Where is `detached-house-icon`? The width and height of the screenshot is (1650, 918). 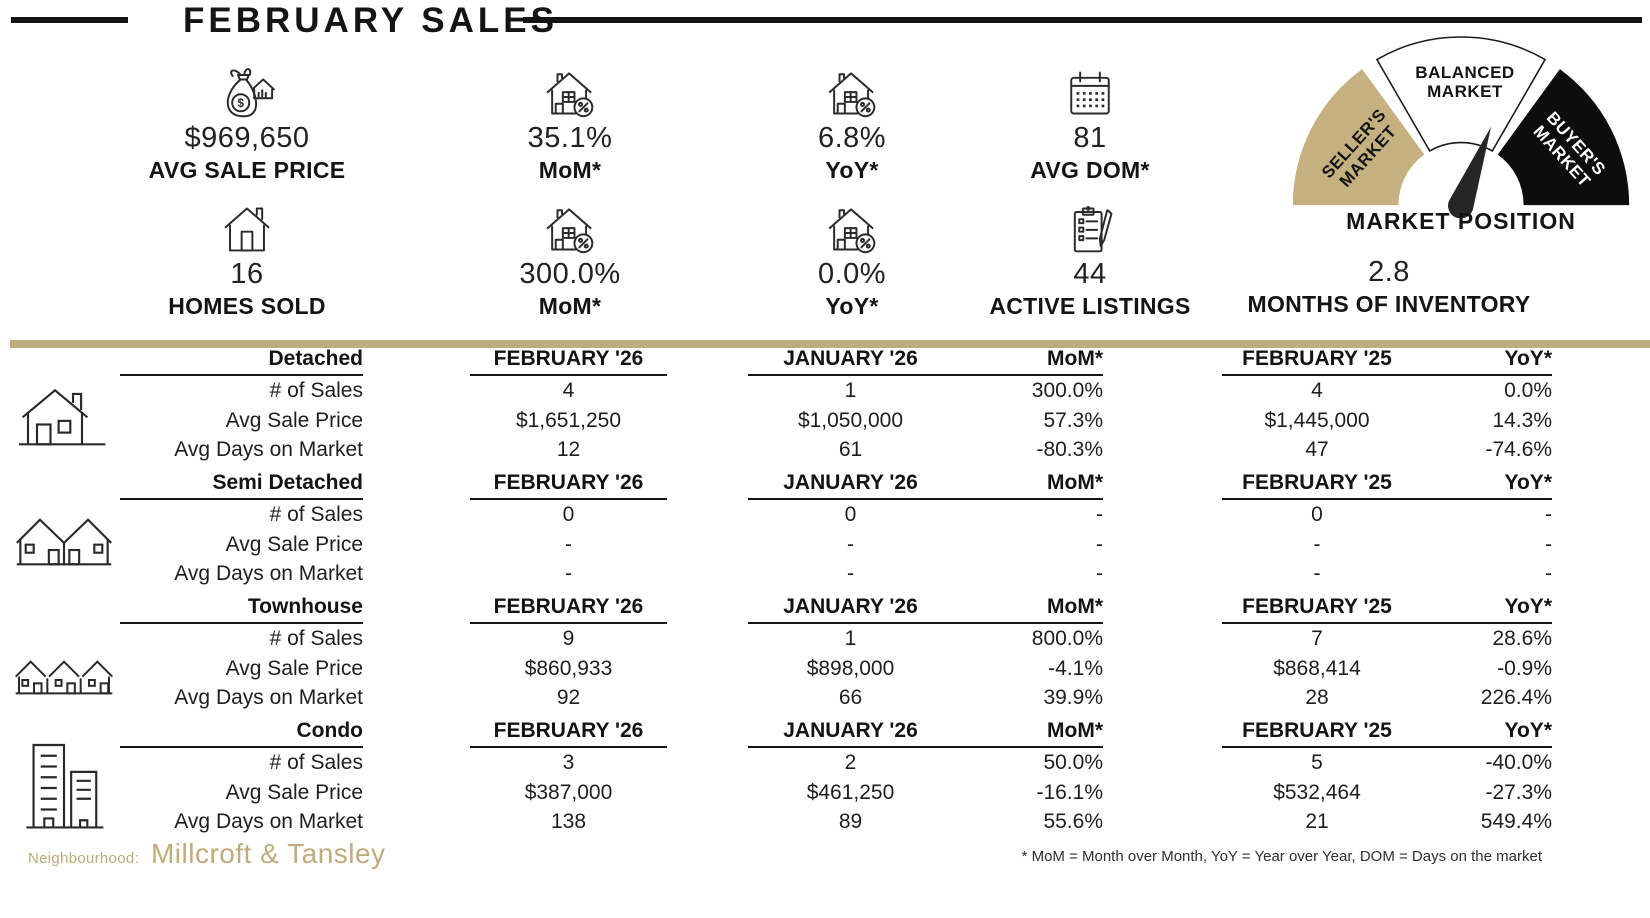 detached-house-icon is located at coordinates (64, 420).